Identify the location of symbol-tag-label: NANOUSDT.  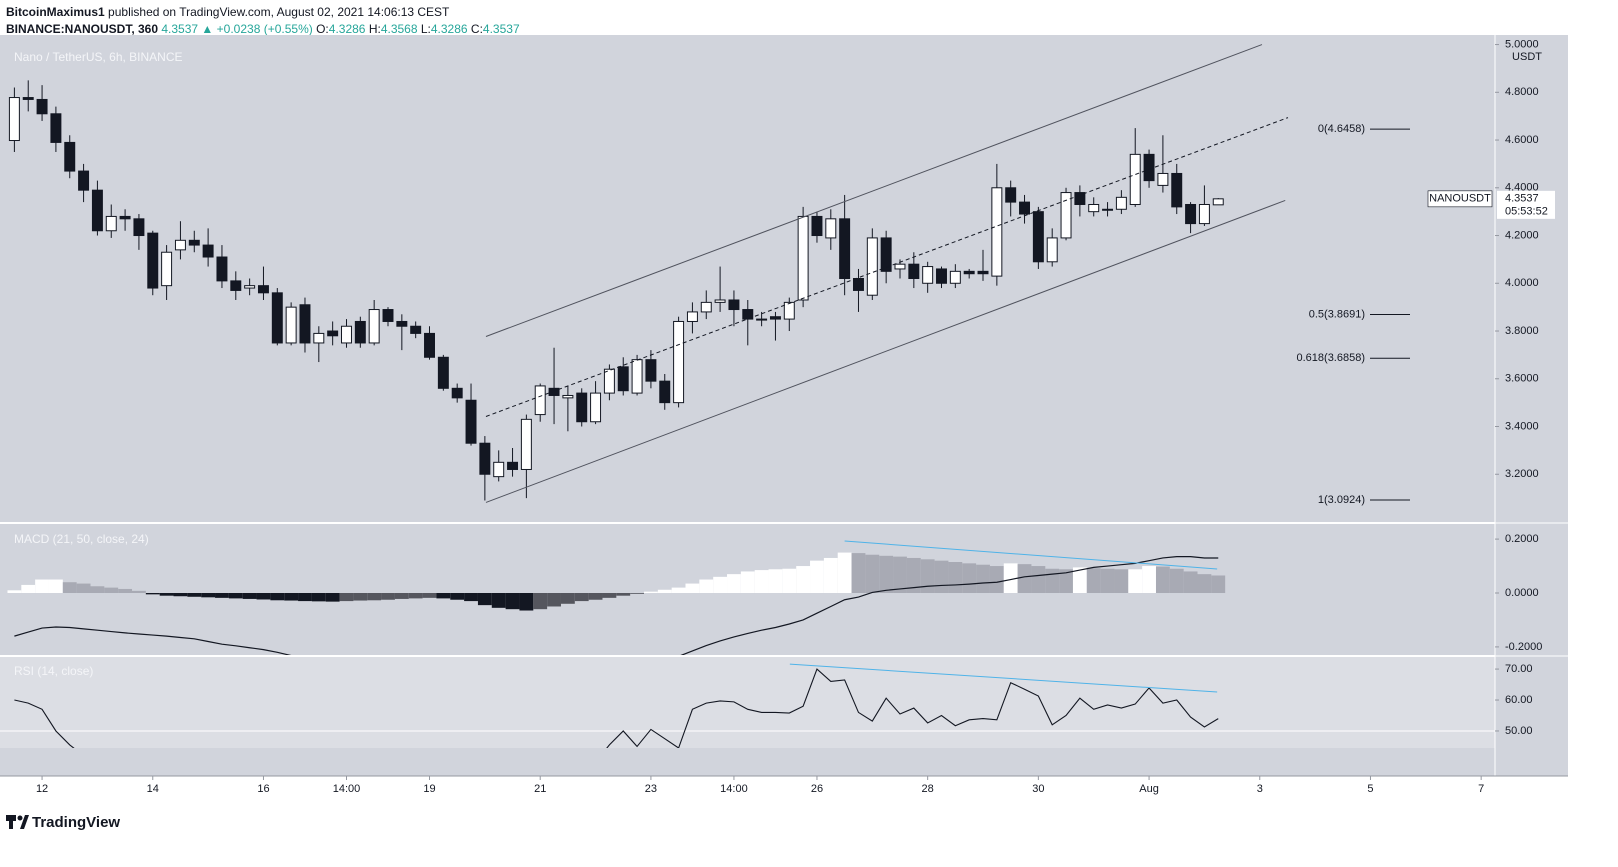
(1460, 199).